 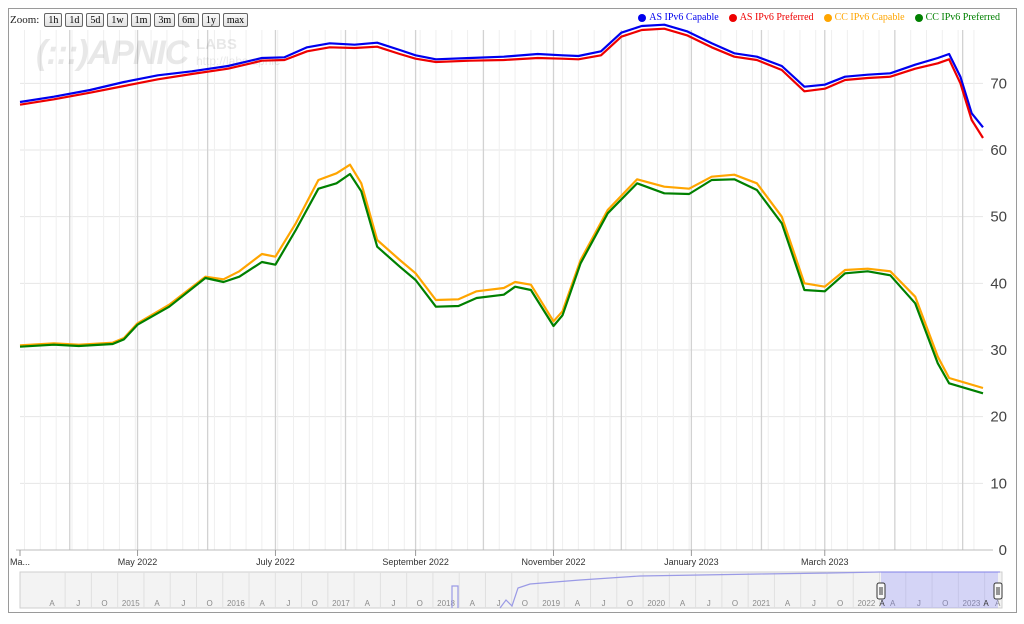 I want to click on navigator-range-start-label: A, so click(x=882, y=603).